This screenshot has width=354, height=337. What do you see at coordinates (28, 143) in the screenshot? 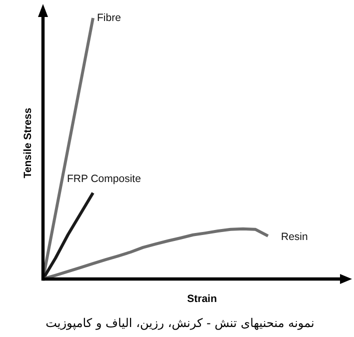
I see `y-axis-title: Tensile Stress` at bounding box center [28, 143].